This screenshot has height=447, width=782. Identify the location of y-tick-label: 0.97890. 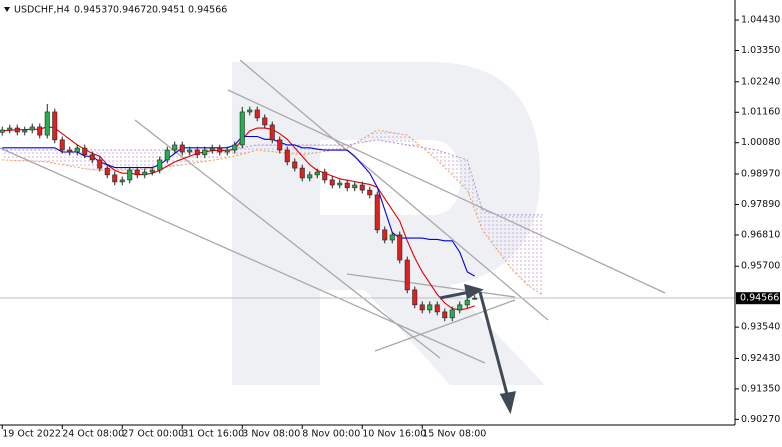
(760, 204).